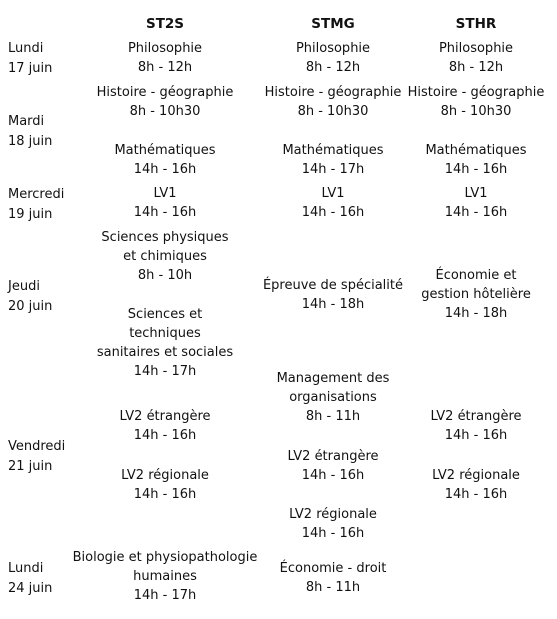  I want to click on header-sthr: STHR, so click(476, 24).